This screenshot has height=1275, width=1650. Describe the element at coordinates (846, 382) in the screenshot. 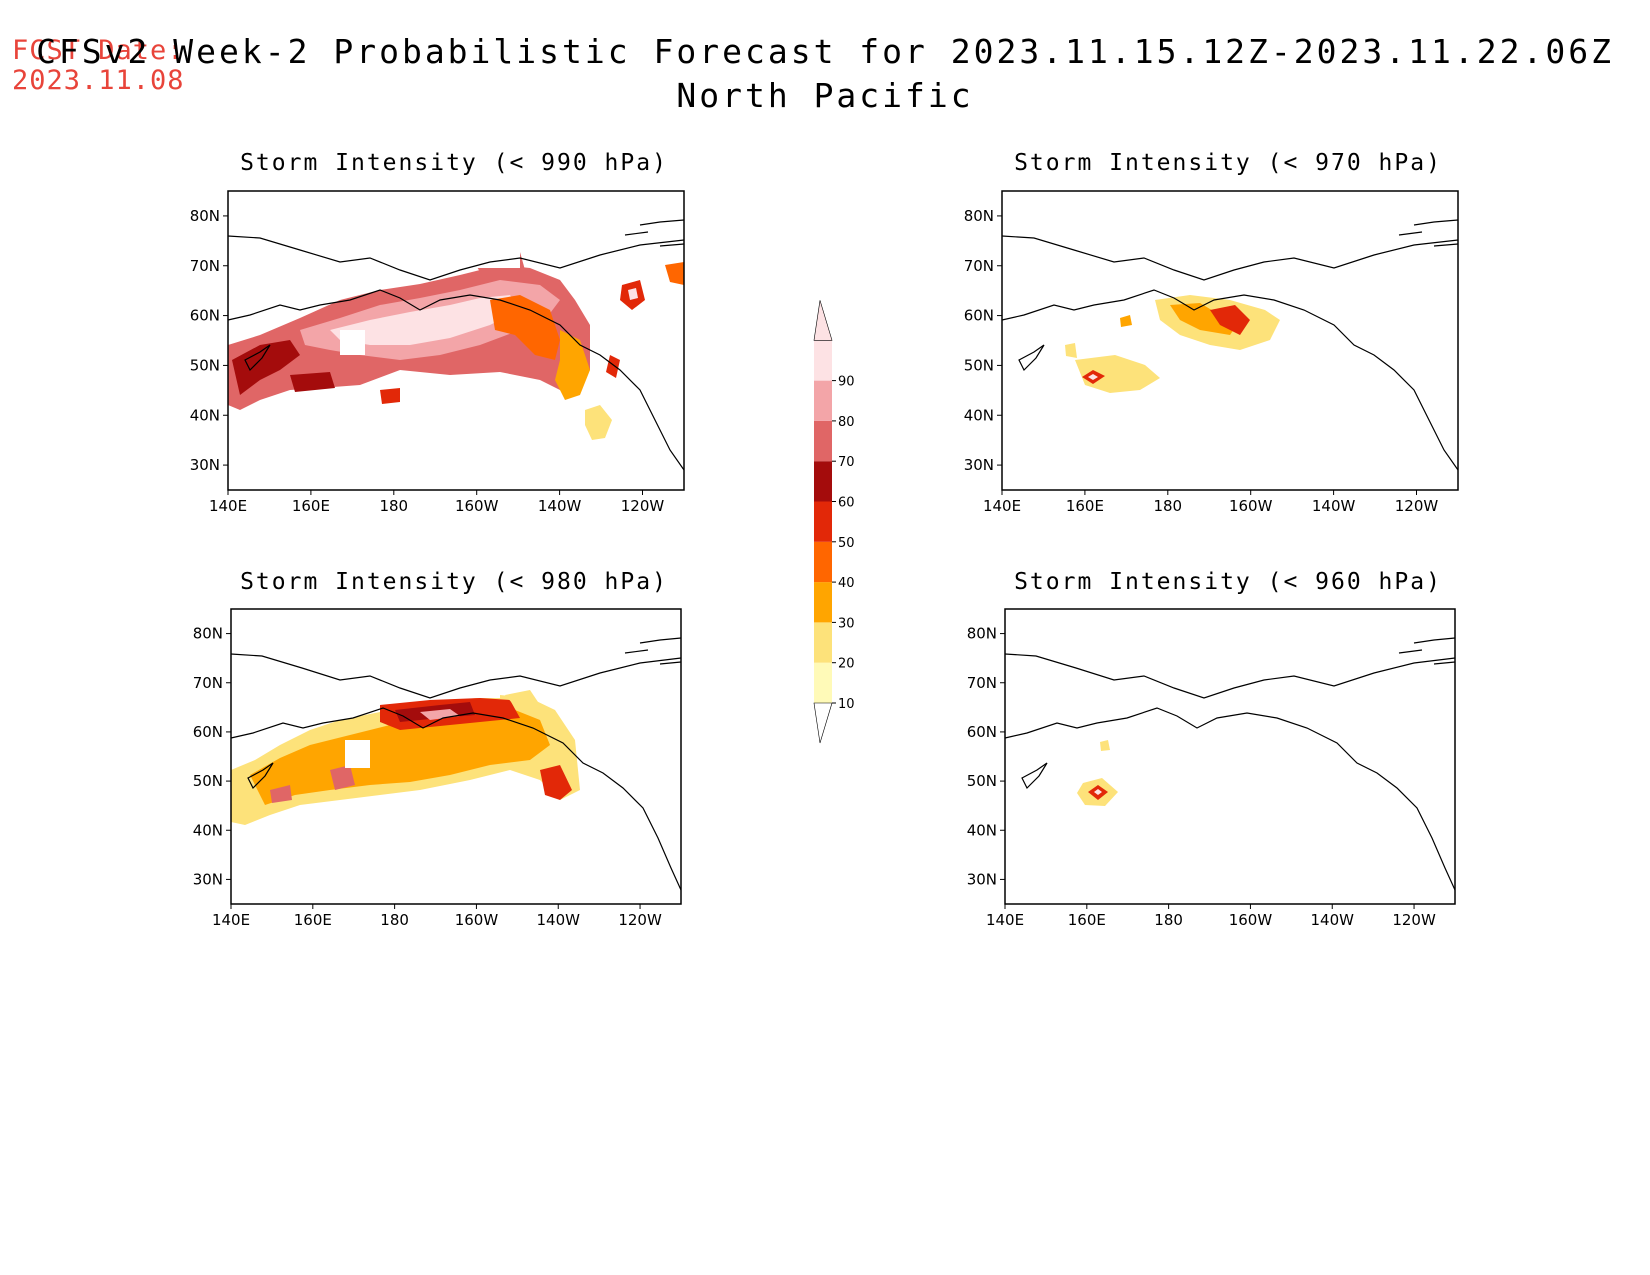

I see `colorbar-label: 90` at that location.